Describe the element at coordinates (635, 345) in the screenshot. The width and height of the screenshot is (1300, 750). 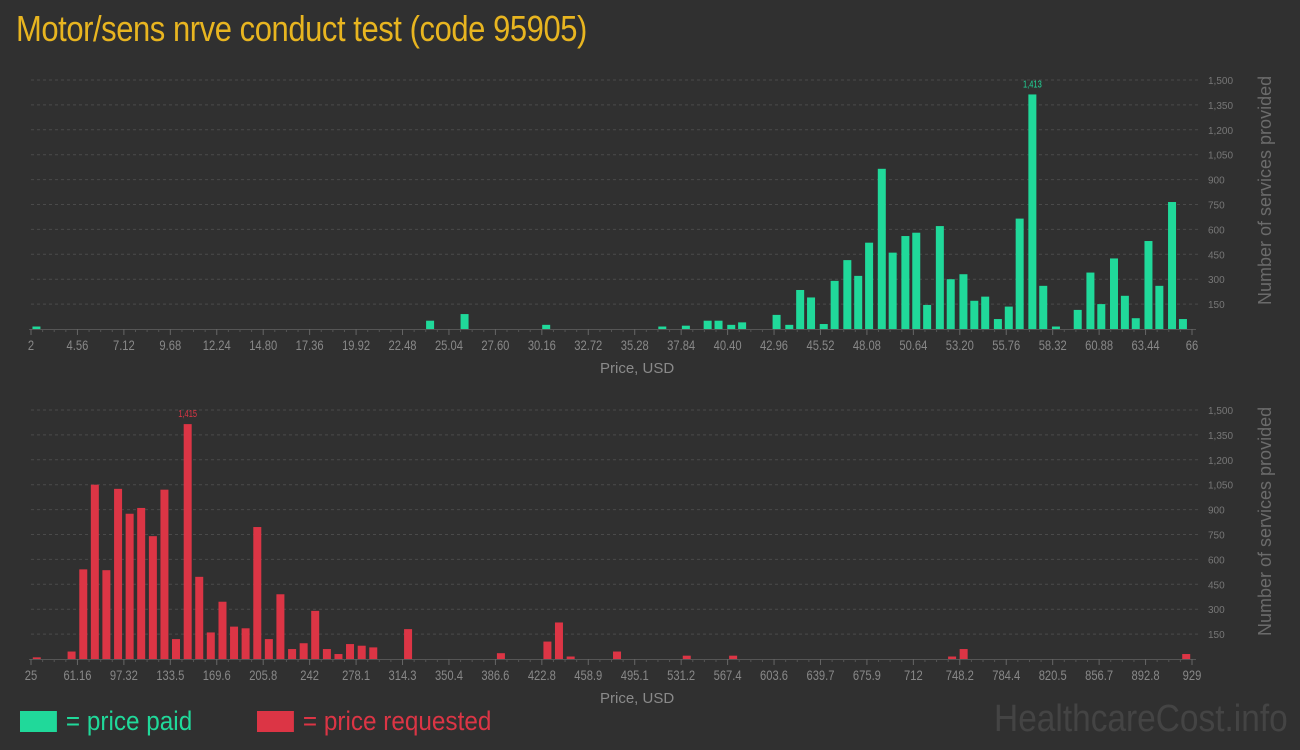
I see `x-tick-label: 35.28` at that location.